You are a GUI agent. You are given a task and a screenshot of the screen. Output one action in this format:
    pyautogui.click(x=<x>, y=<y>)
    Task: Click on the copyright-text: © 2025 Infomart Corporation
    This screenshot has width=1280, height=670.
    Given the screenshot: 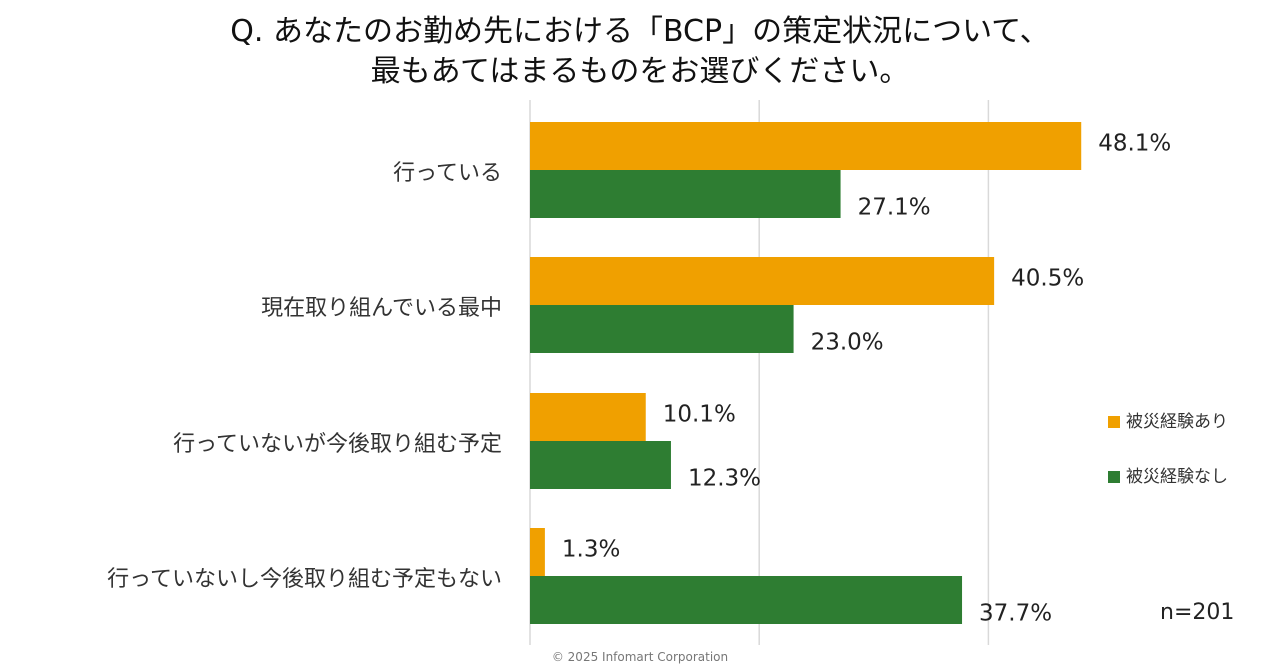 What is the action you would take?
    pyautogui.click(x=640, y=657)
    